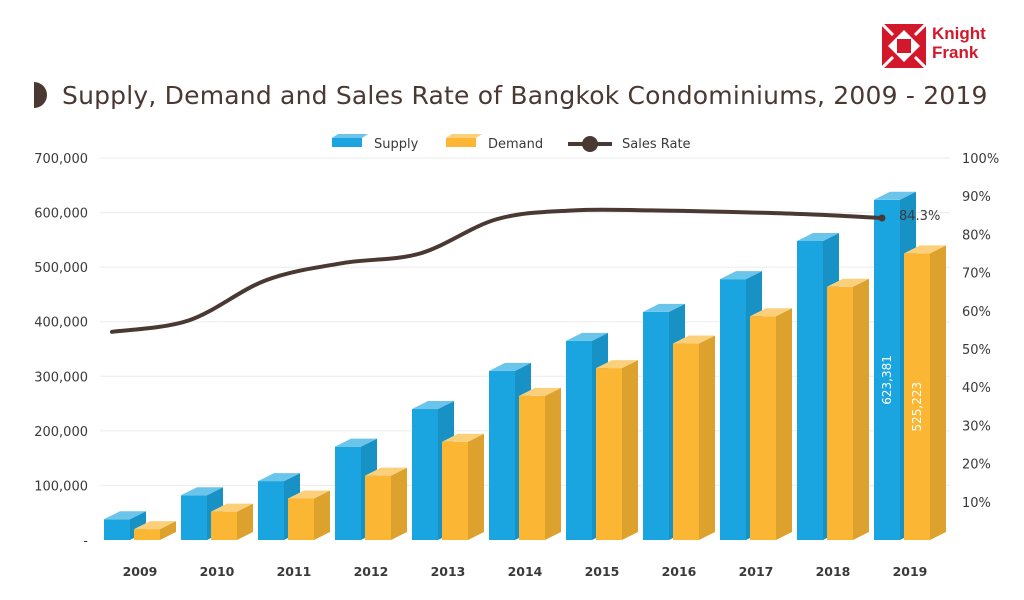 Image resolution: width=1024 pixels, height=600 pixels. What do you see at coordinates (515, 144) in the screenshot?
I see `legend-demand-label: Demand` at bounding box center [515, 144].